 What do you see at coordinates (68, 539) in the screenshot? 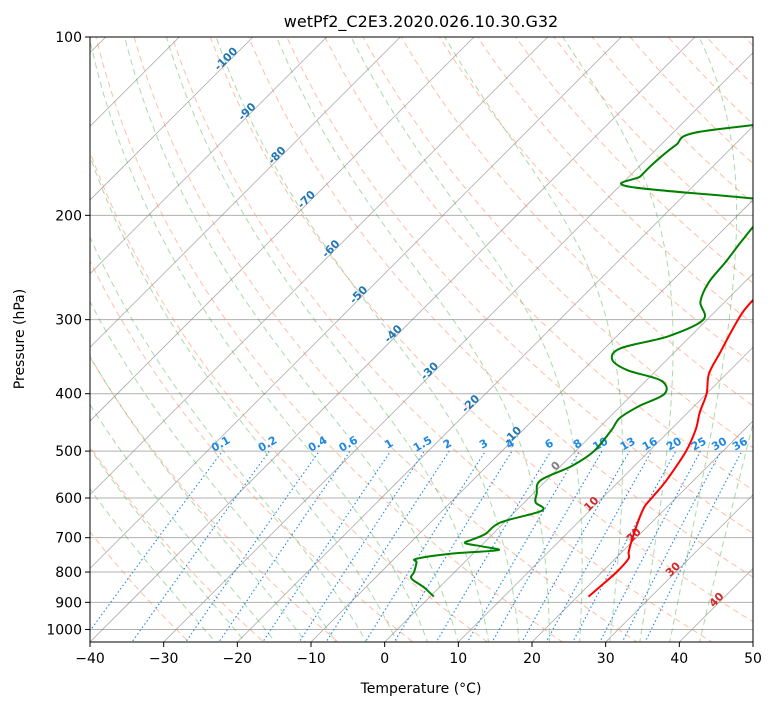
I see `y-tick-label: 700` at bounding box center [68, 539].